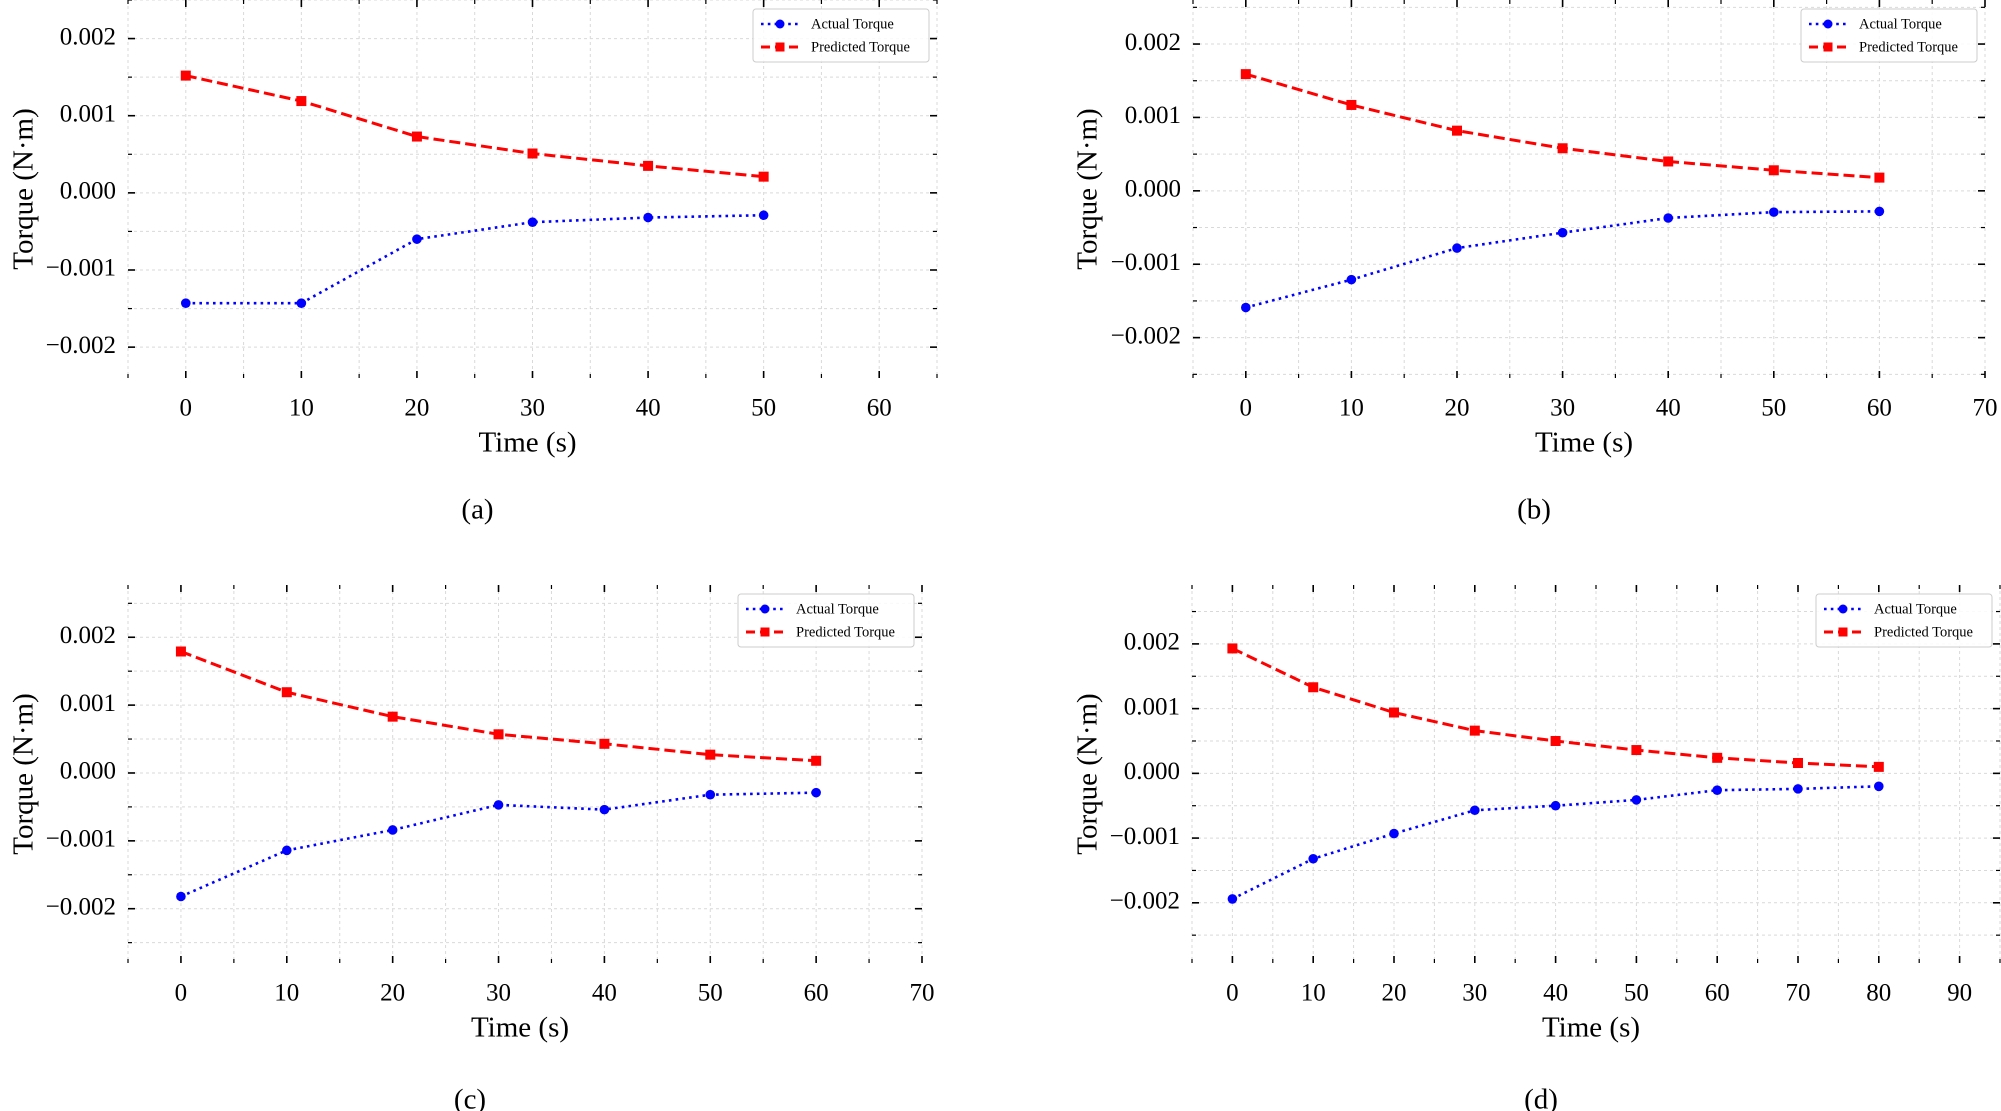  I want to click on x-tick-label: 20, so click(1394, 993).